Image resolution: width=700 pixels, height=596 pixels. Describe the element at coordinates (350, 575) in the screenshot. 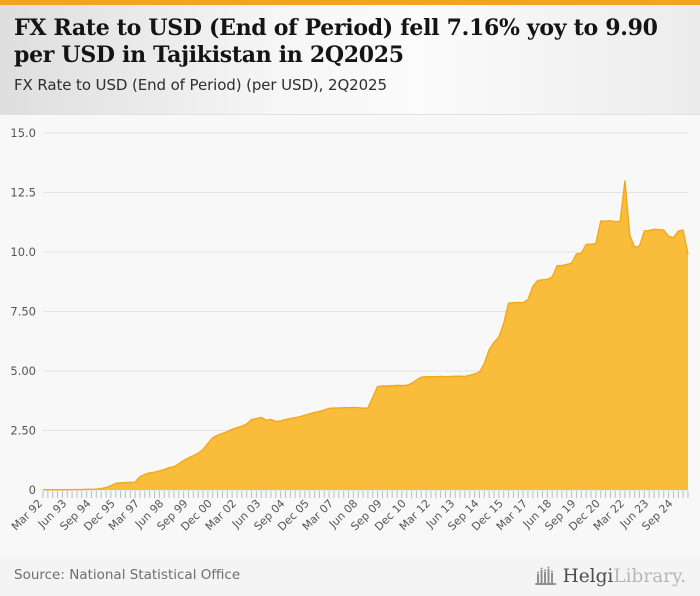

I see `chart-footer: Source: National Statistical Office` at that location.